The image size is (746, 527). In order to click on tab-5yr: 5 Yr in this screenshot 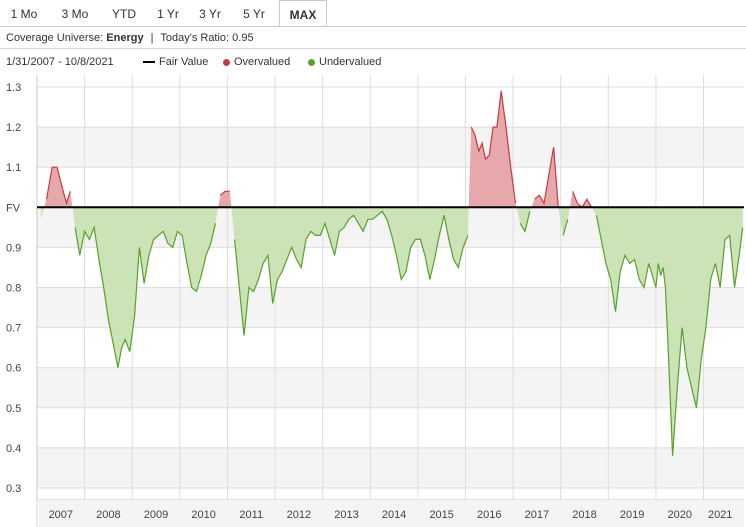, I will do `click(254, 14)`.